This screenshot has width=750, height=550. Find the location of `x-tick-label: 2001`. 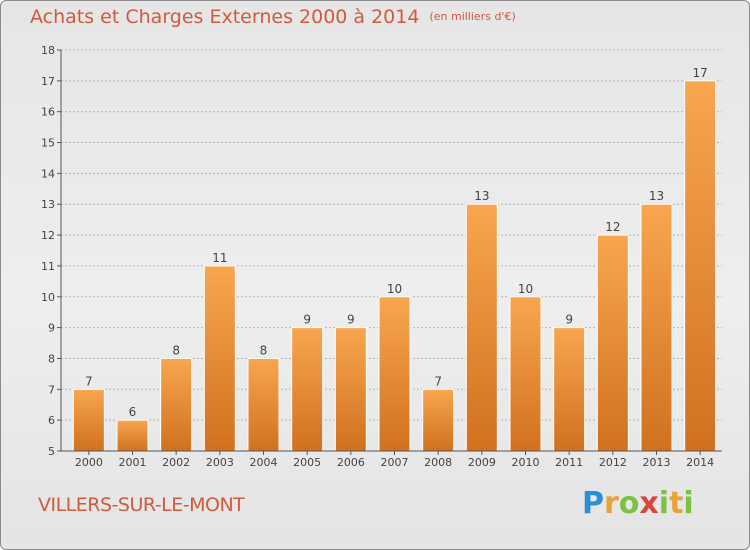

x-tick-label: 2001 is located at coordinates (133, 462).